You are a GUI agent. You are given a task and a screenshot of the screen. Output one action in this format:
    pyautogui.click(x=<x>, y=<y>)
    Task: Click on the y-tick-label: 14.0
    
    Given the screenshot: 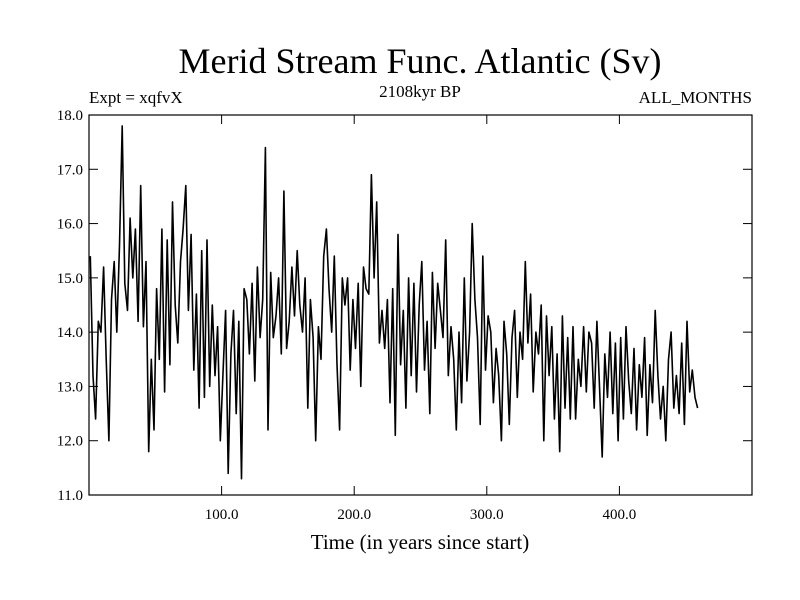 What is the action you would take?
    pyautogui.click(x=70, y=333)
    